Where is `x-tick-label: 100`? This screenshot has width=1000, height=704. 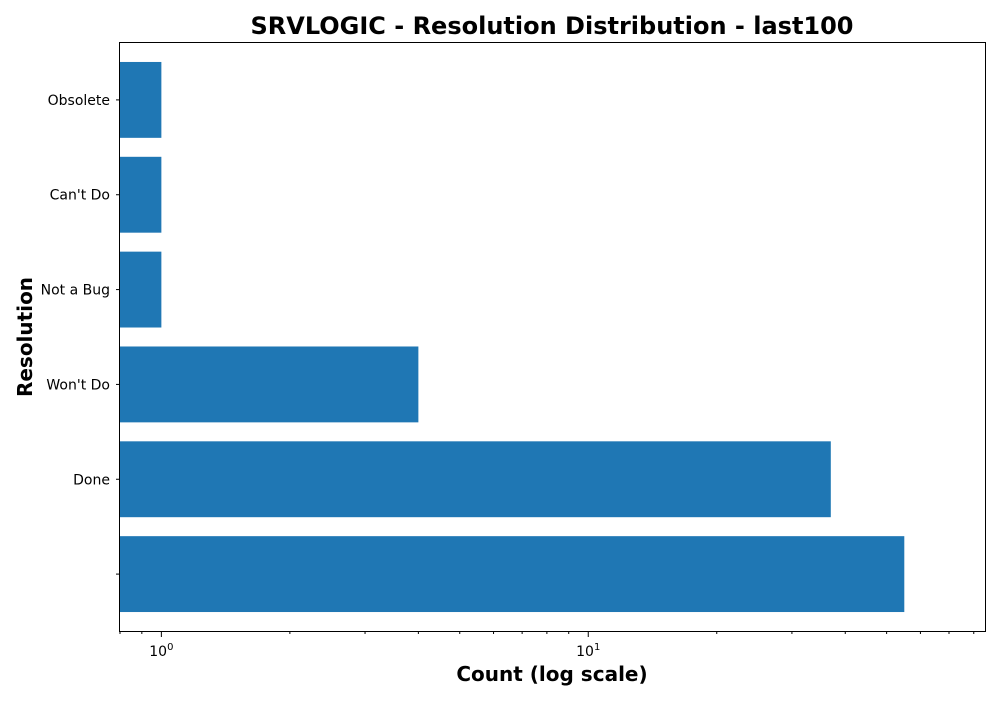
x-tick-label: 100 is located at coordinates (161, 651).